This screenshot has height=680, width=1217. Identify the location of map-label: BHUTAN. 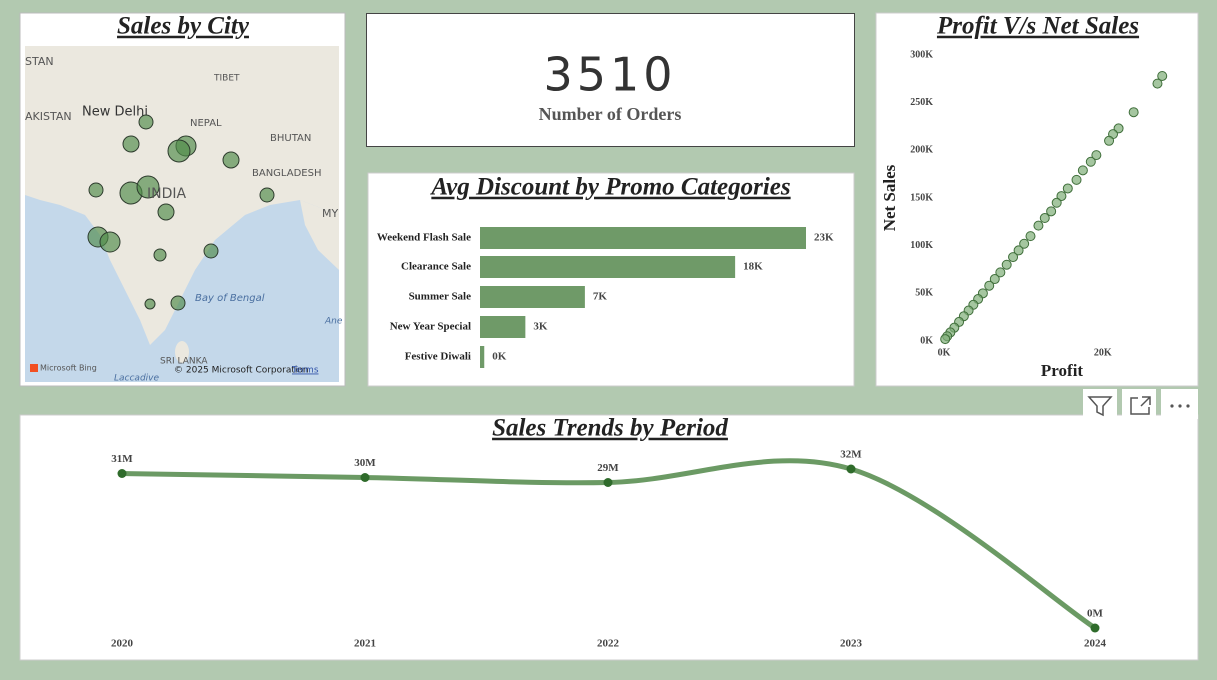
(290, 138).